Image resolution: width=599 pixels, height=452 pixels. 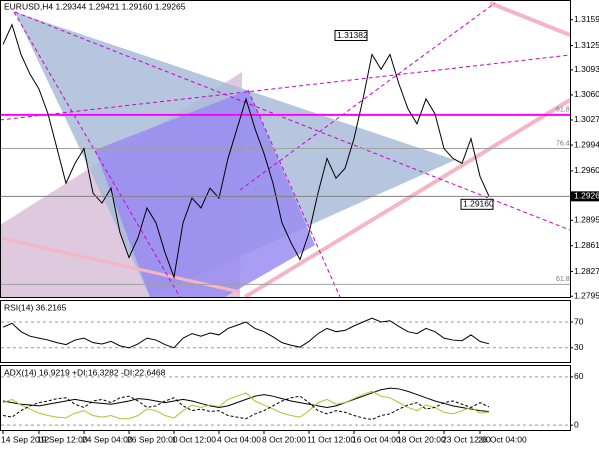 I want to click on fib-label: 76.4, so click(x=563, y=143).